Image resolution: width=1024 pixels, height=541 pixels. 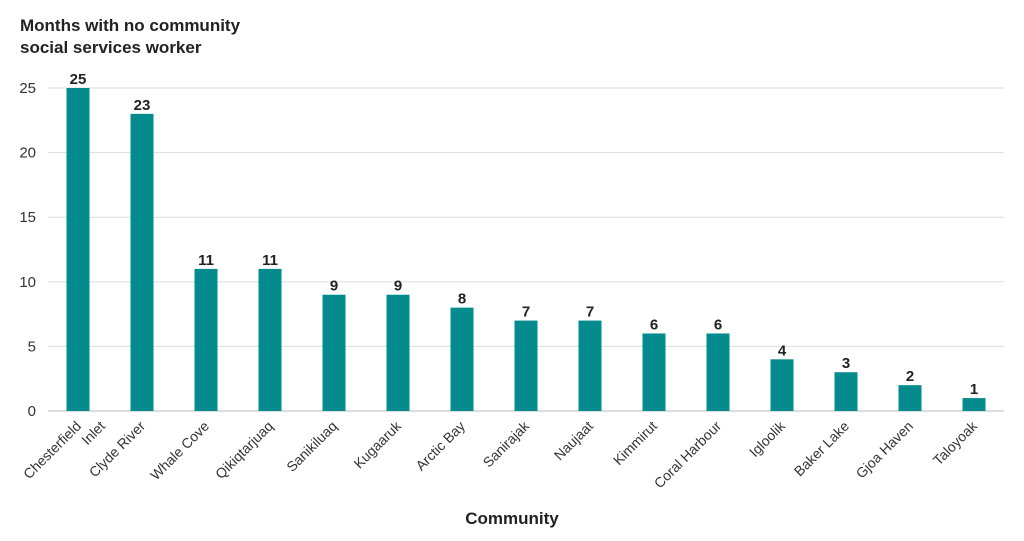 What do you see at coordinates (32, 346) in the screenshot?
I see `y-tick-label: 5` at bounding box center [32, 346].